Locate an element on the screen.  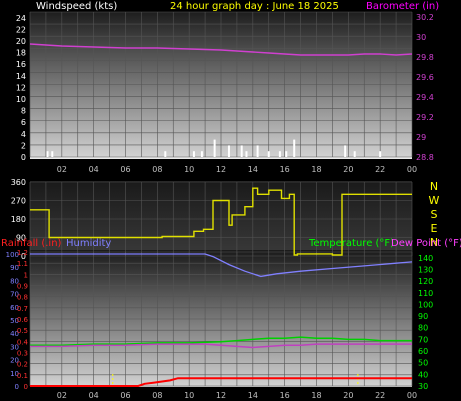
legend-temperature: Temperature (°F) is located at coordinates (351, 243).